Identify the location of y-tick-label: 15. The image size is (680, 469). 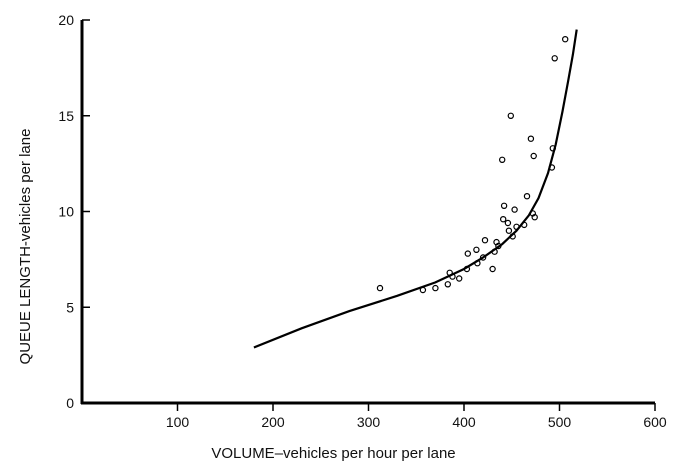
(66, 116).